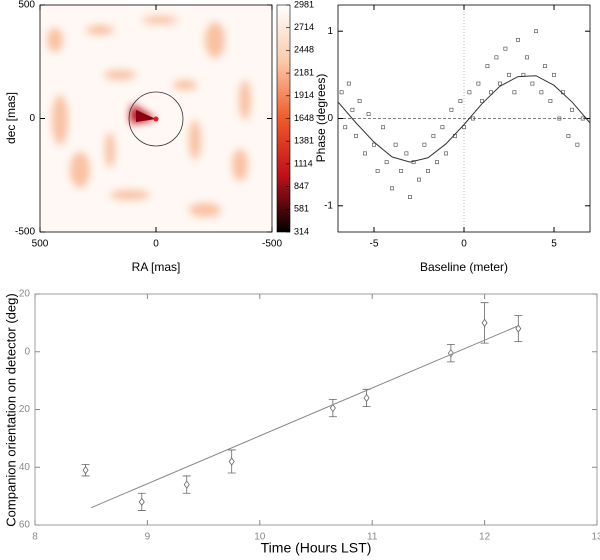  What do you see at coordinates (40, 244) in the screenshot?
I see `x-tick-label: 500` at bounding box center [40, 244].